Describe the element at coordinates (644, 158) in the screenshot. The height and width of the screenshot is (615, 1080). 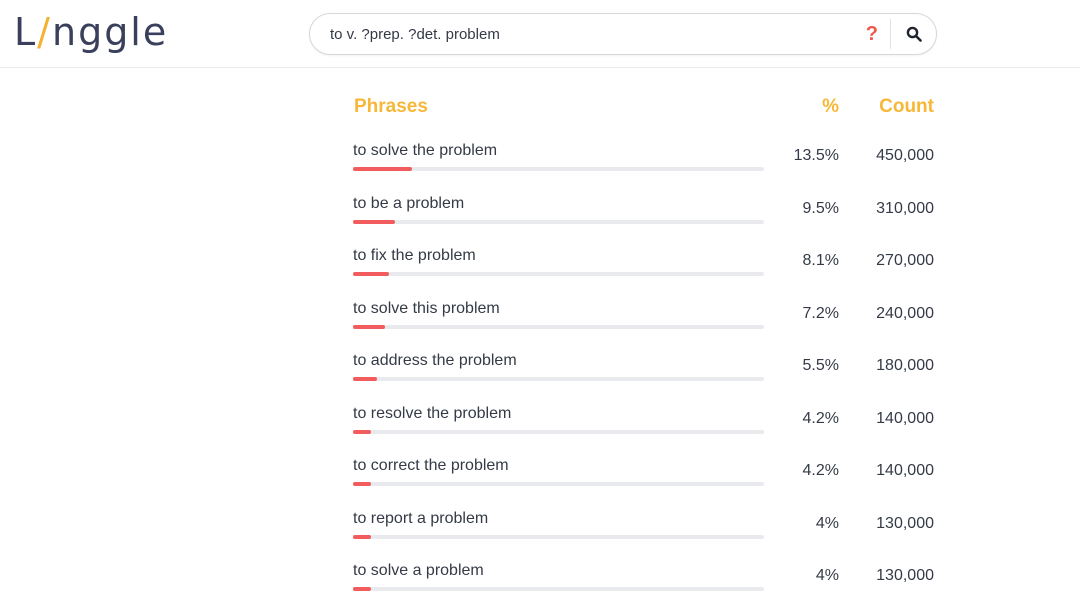
I see `result-row: to solve the problem 13.5% 450,000` at that location.